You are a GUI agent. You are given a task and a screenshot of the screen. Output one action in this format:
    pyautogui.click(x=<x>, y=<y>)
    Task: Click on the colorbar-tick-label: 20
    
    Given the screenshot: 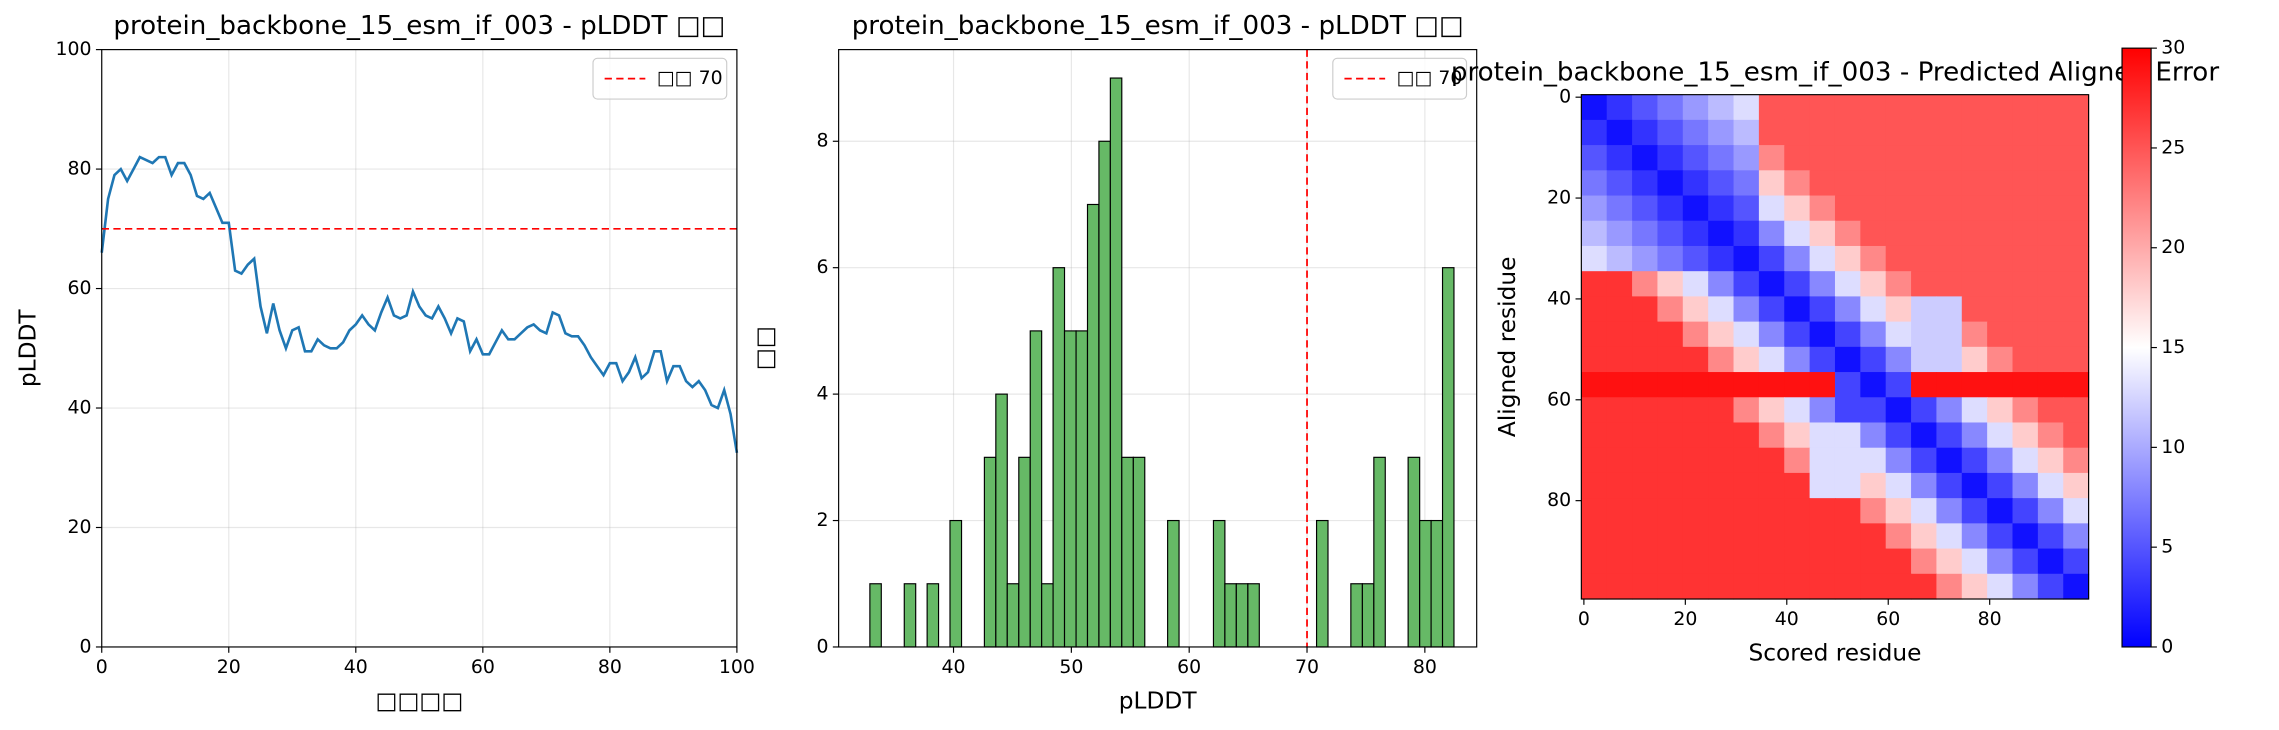 What is the action you would take?
    pyautogui.click(x=2173, y=247)
    